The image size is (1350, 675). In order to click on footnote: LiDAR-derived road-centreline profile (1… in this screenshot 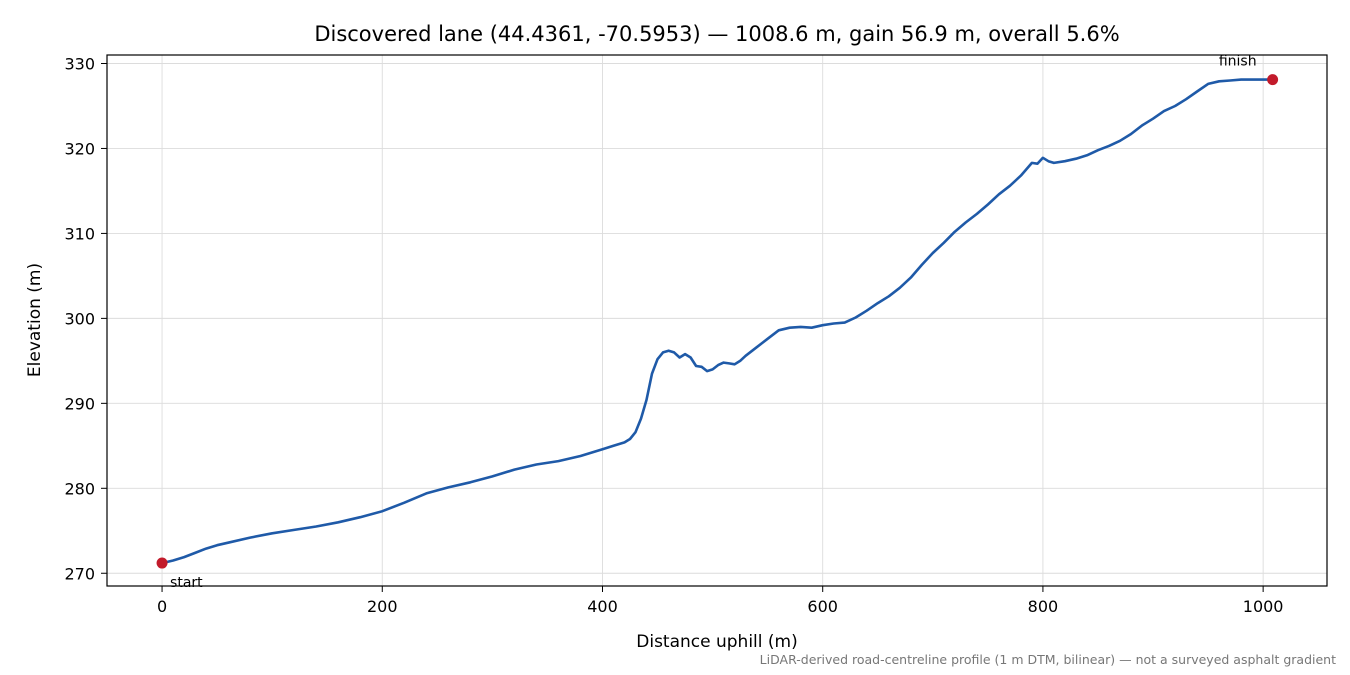, I will do `click(1047, 659)`.